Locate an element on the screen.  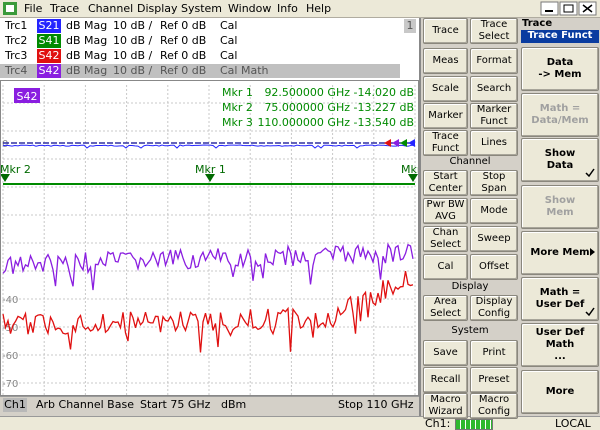
softkey-label: More is located at coordinates (560, 391).